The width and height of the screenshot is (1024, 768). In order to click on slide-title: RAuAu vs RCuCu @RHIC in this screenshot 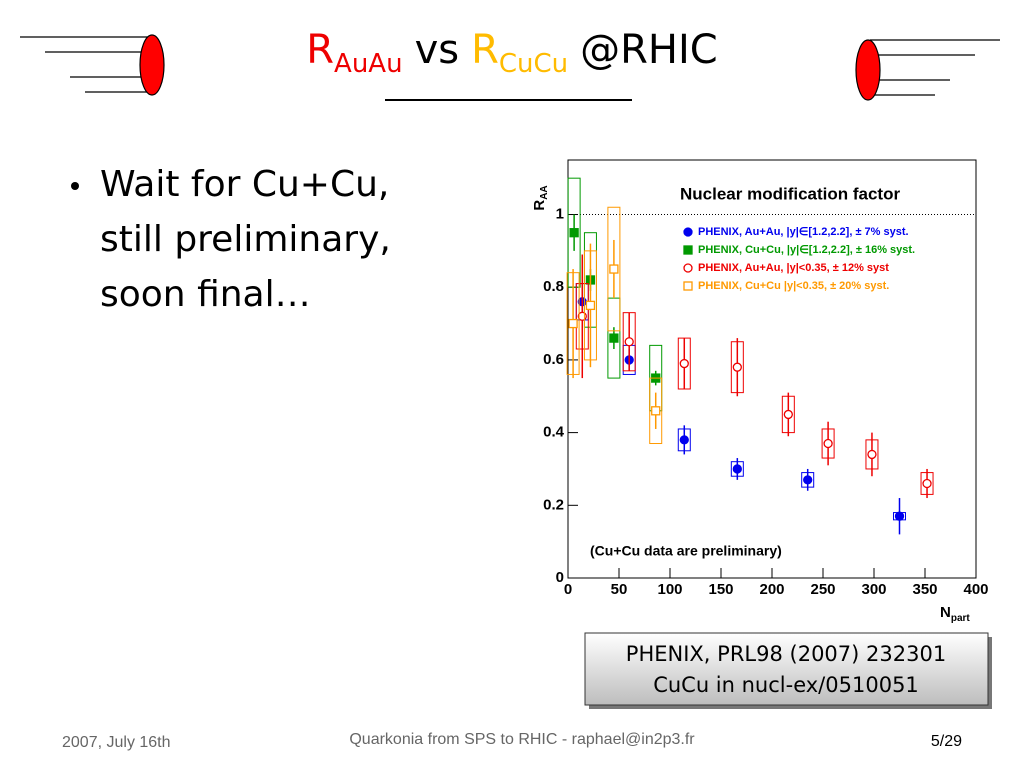, I will do `click(512, 53)`.